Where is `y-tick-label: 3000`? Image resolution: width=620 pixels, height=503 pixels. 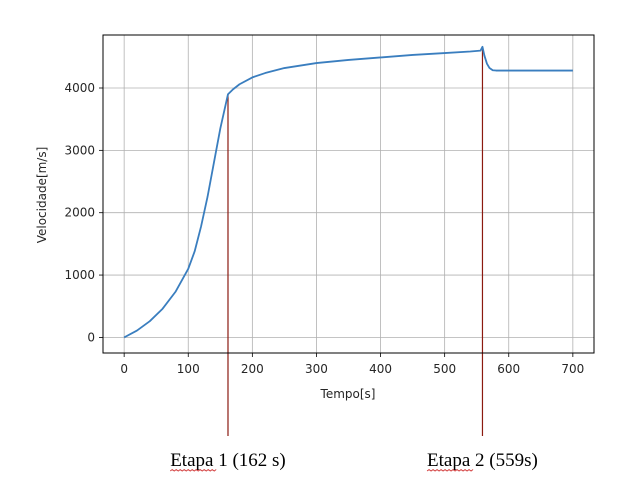
y-tick-label: 3000 is located at coordinates (79, 150).